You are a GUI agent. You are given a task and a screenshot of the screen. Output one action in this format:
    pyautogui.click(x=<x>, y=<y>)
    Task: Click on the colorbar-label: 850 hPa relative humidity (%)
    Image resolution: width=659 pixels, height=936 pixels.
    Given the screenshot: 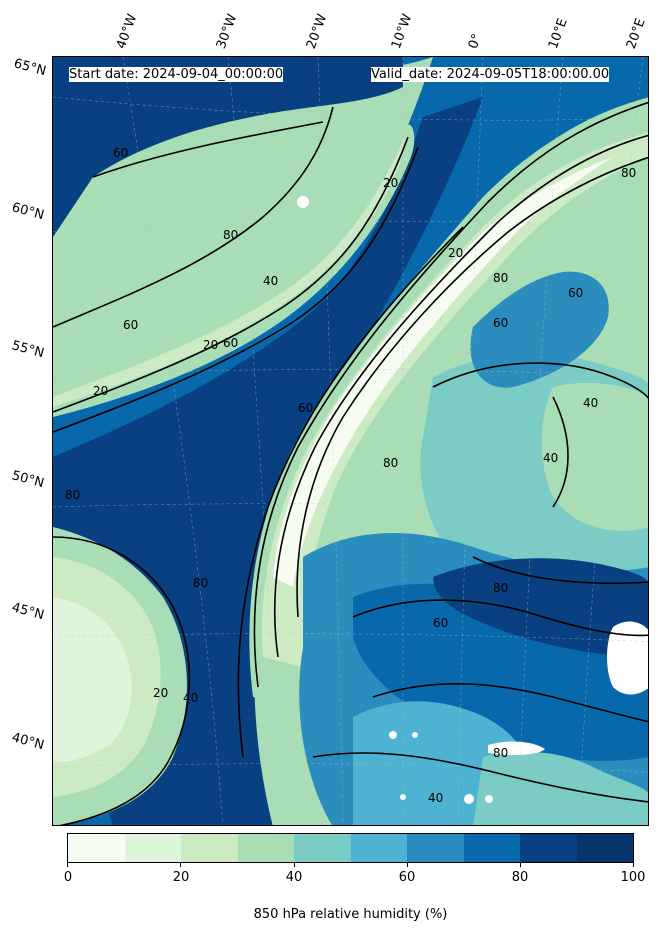 What is the action you would take?
    pyautogui.click(x=350, y=914)
    